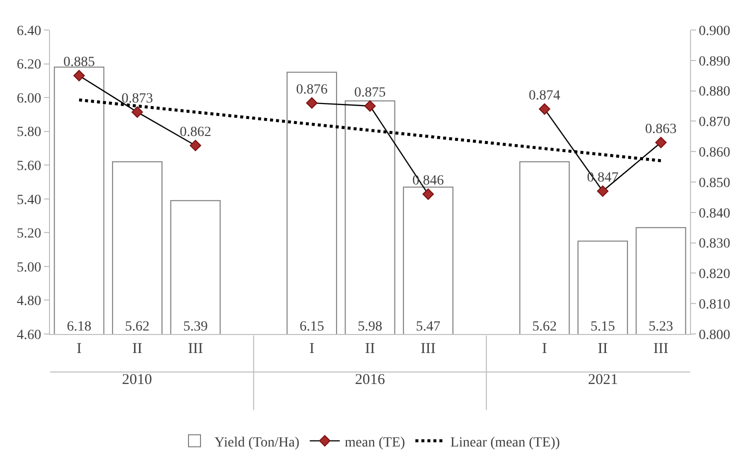  I want to click on legend-label: Yield (Ton/Ha), so click(257, 442).